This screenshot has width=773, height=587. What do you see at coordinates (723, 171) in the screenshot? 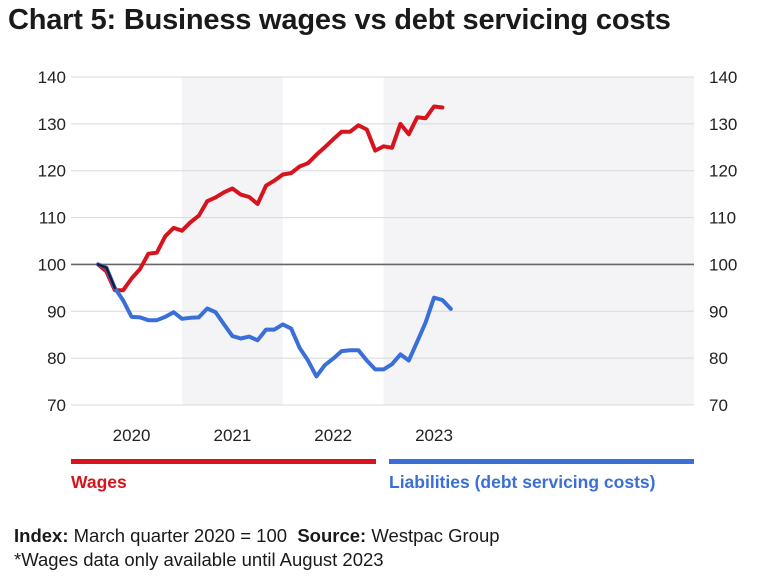
I see `y-tick-right-120: 120` at bounding box center [723, 171].